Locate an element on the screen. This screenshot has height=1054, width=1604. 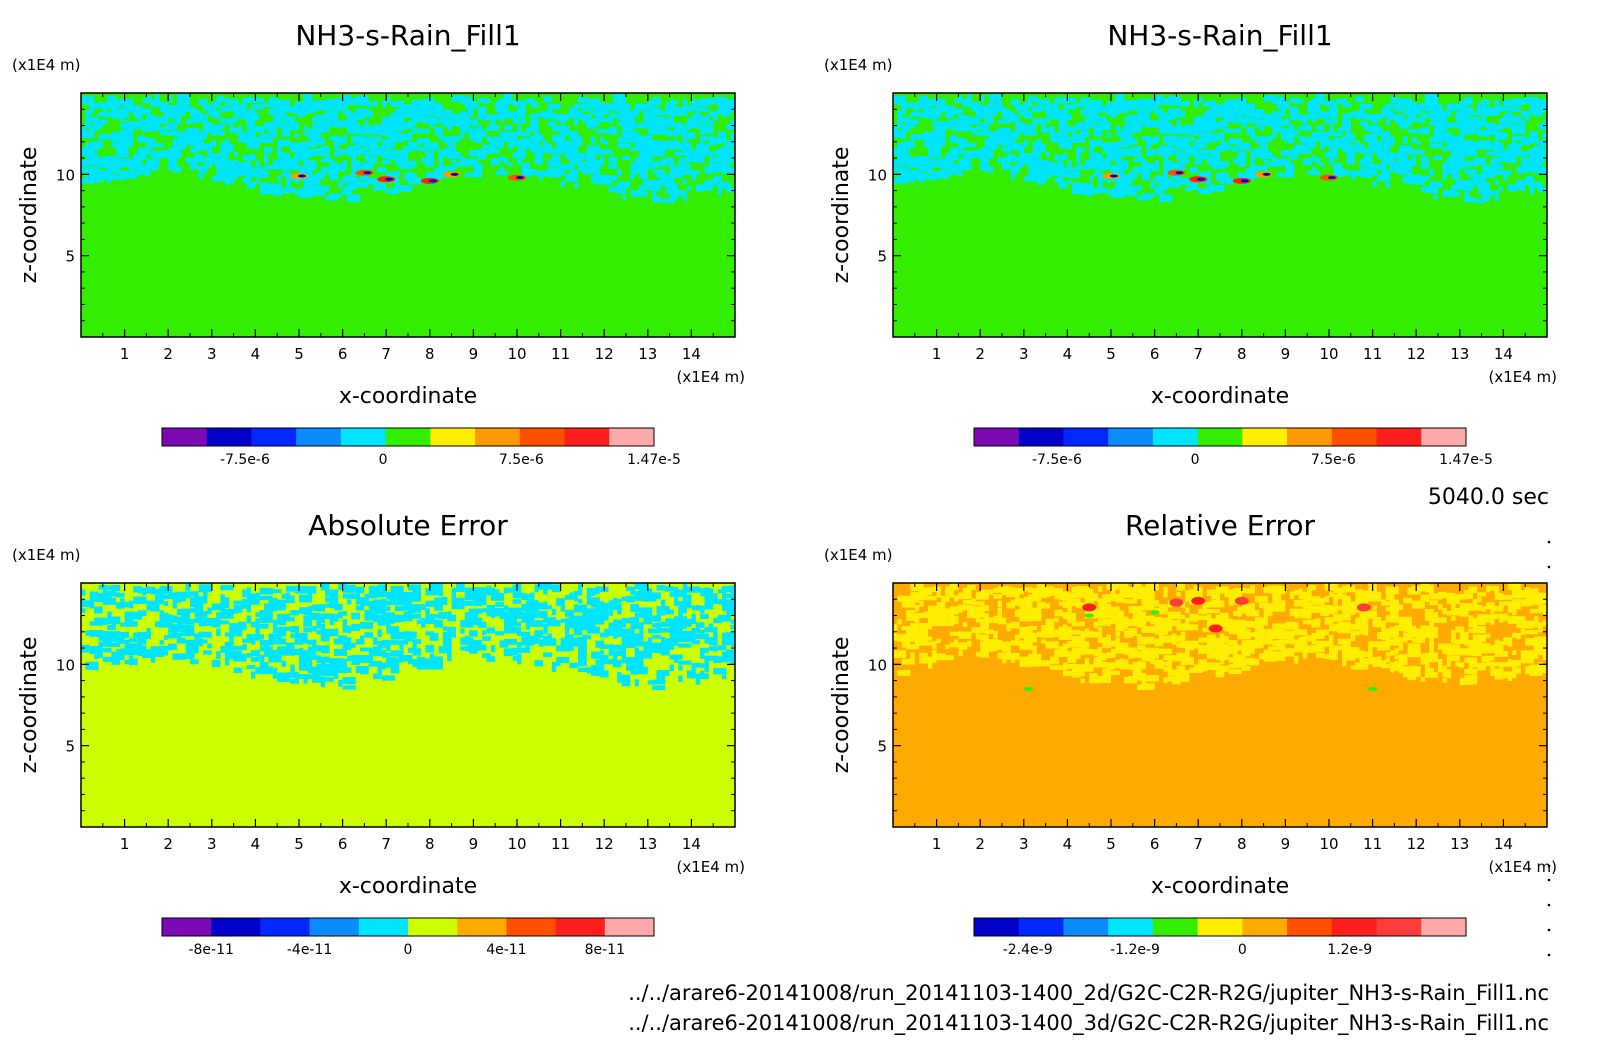
colorbar-swatch is located at coordinates (1310, 927).